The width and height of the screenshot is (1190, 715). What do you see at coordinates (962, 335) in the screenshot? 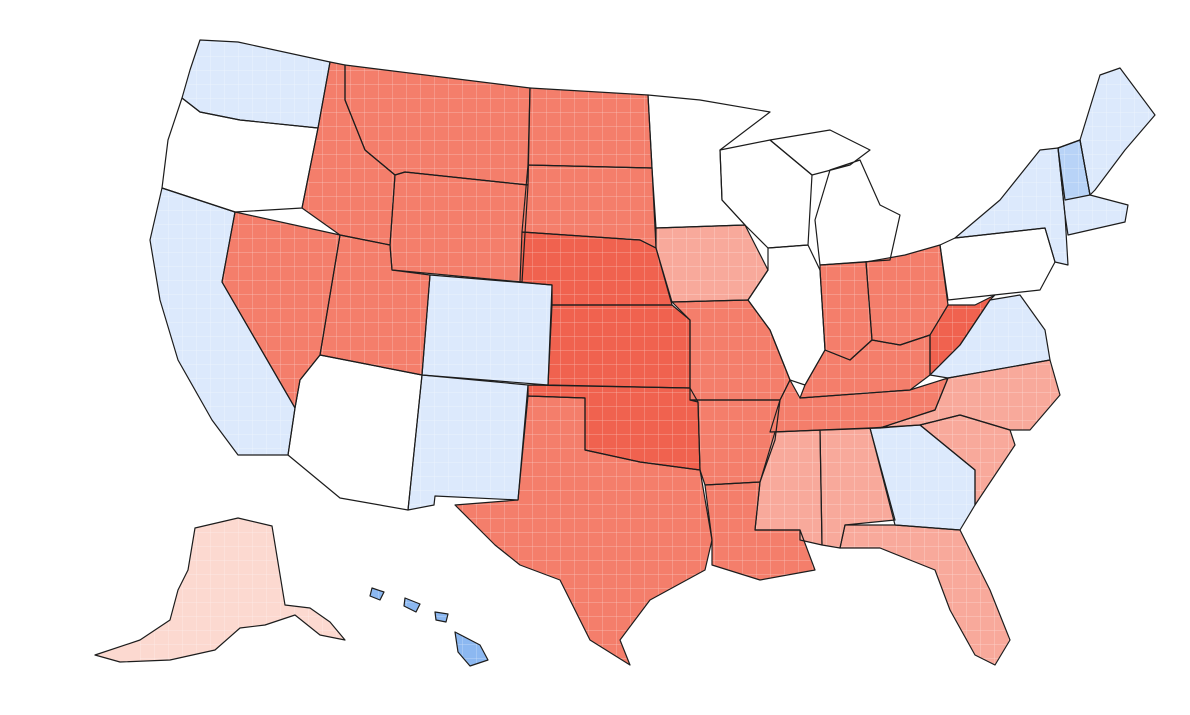
I see `border-west-virginia` at bounding box center [962, 335].